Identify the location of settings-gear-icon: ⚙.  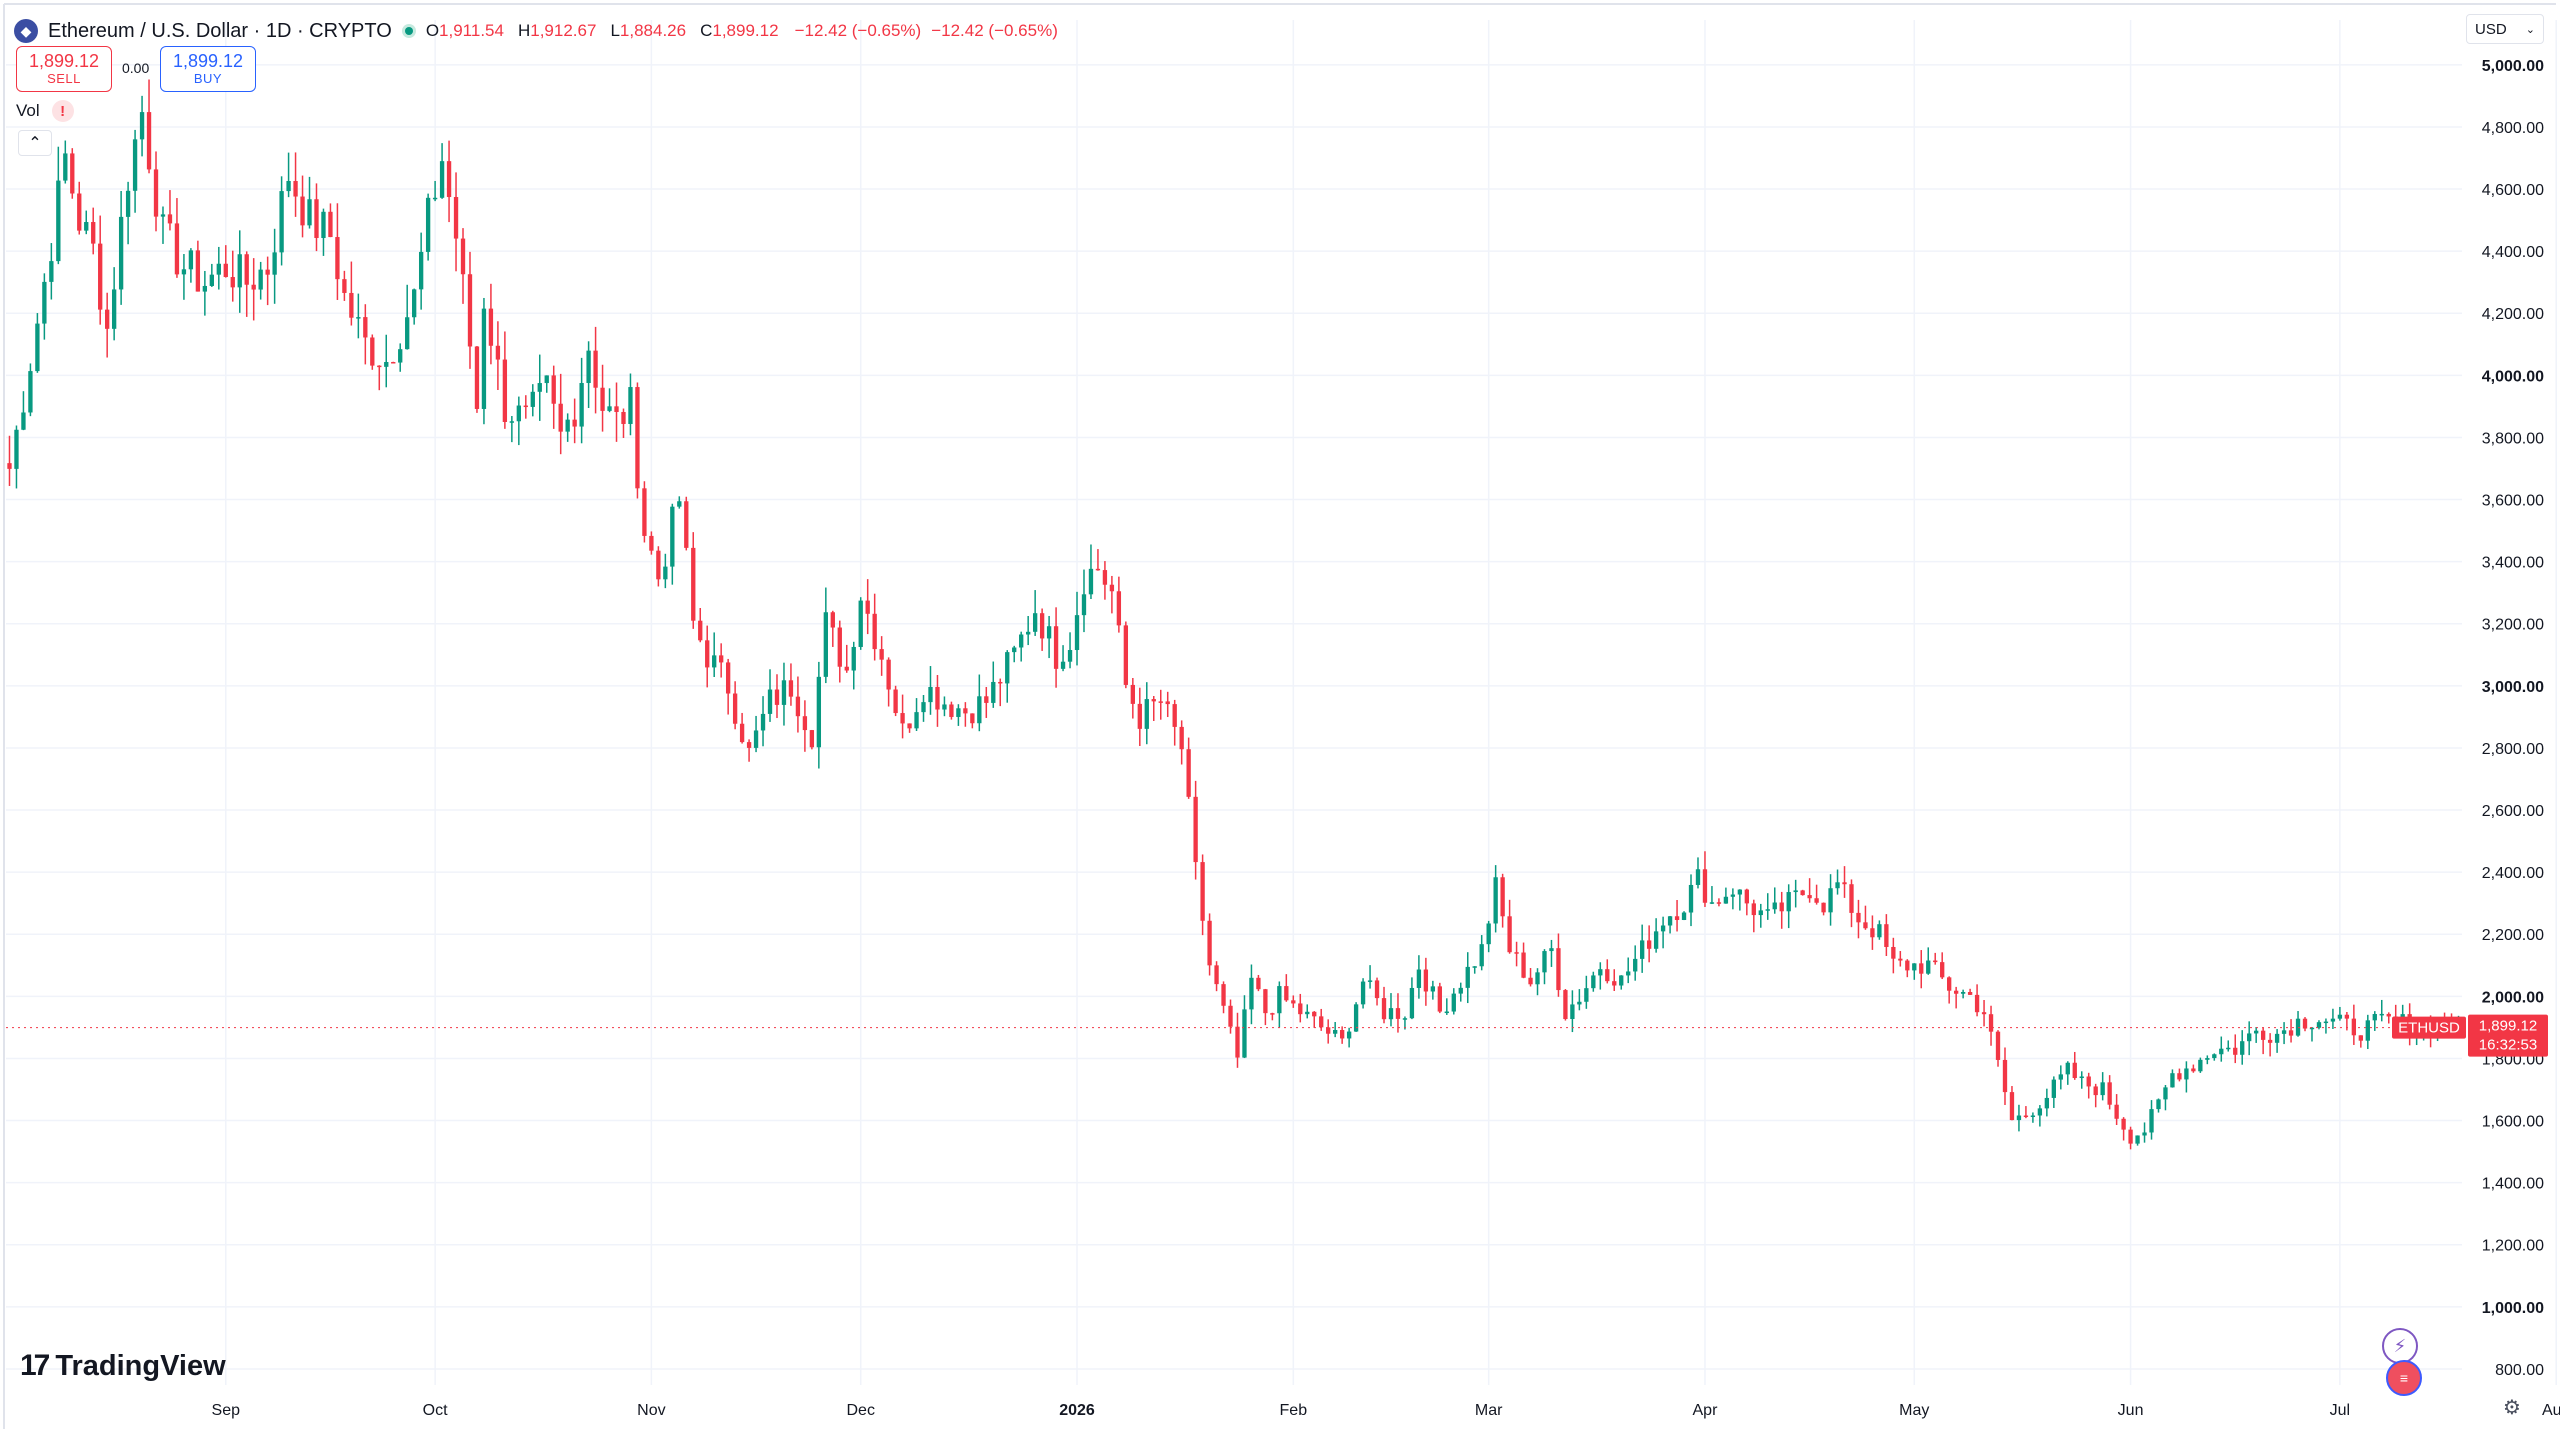
(2512, 1407).